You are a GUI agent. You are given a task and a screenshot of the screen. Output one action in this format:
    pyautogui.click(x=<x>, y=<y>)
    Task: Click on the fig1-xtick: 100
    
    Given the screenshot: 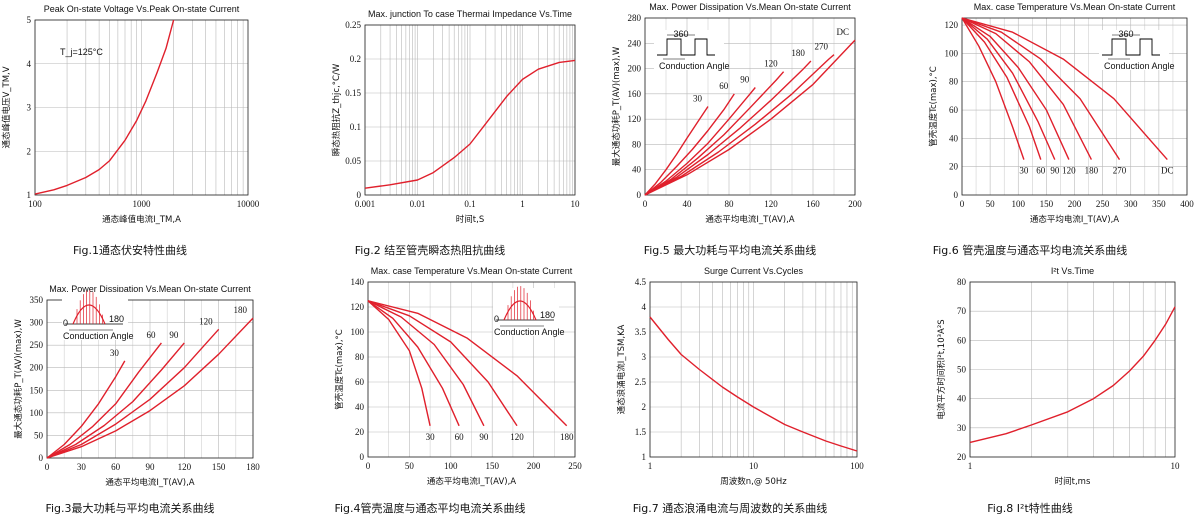 What is the action you would take?
    pyautogui.click(x=35, y=204)
    